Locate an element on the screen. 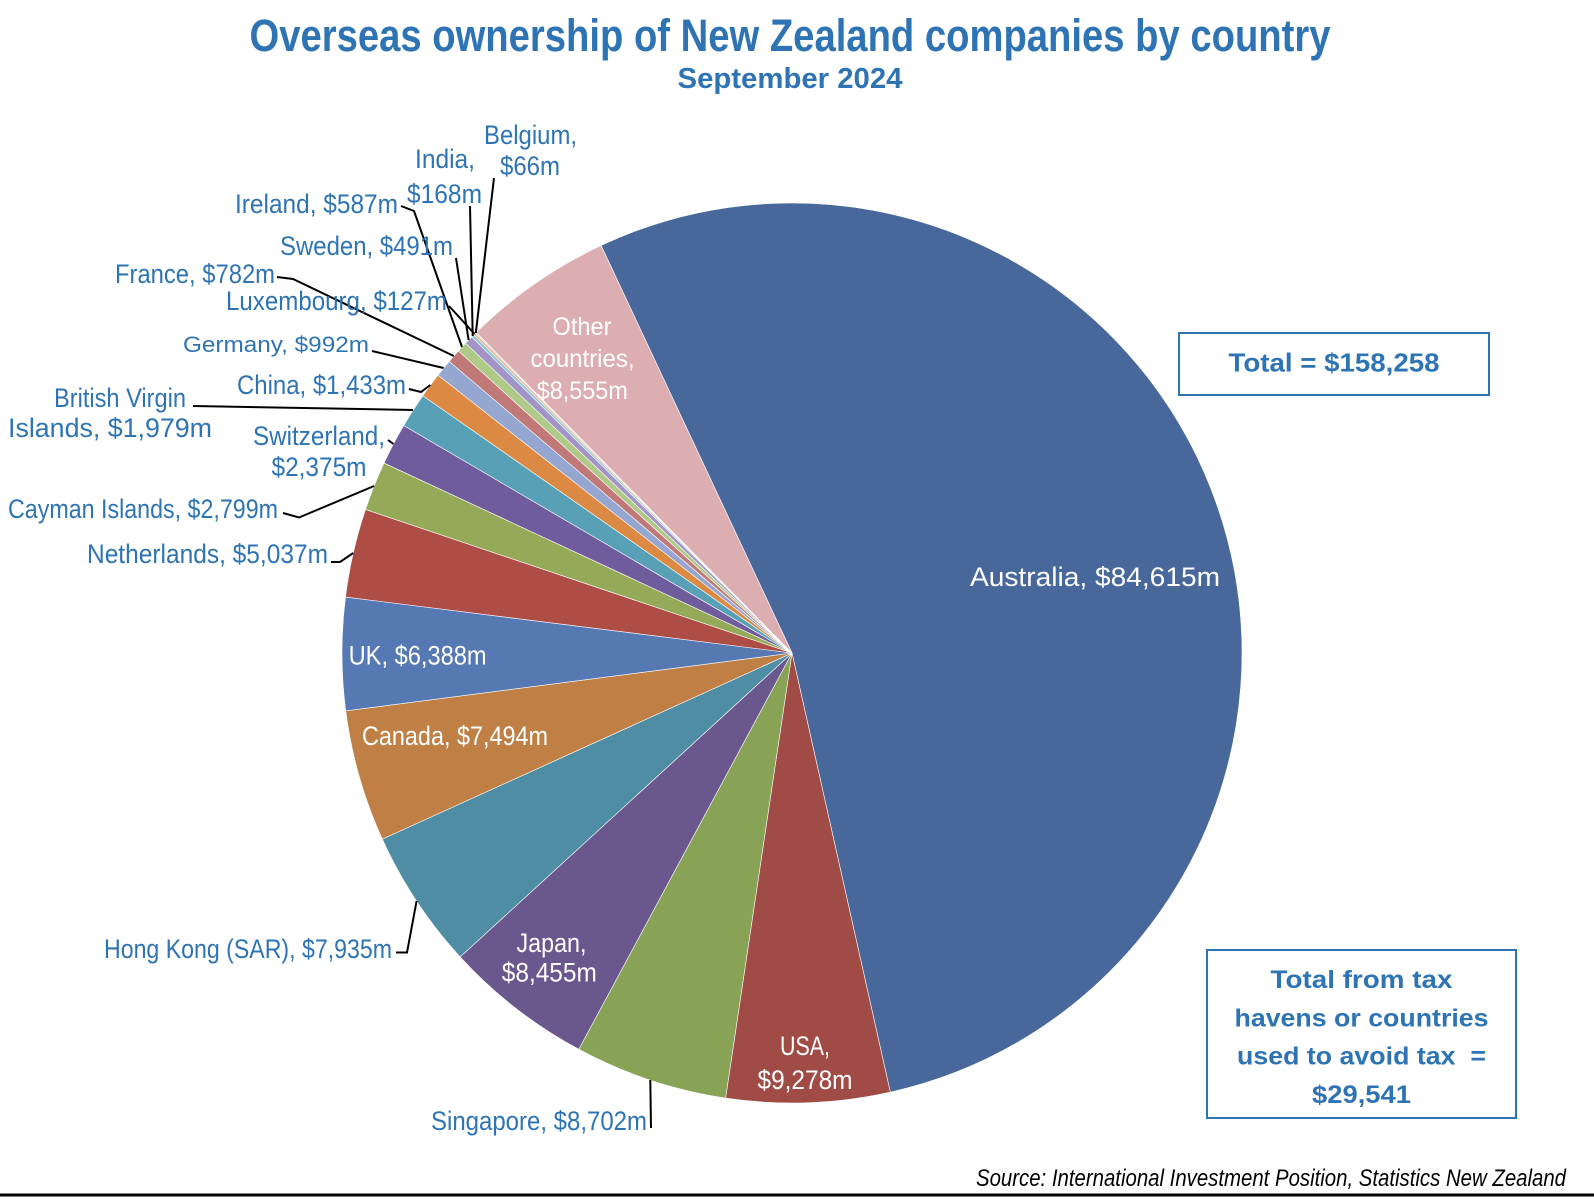 The width and height of the screenshot is (1594, 1200). svg-text: Hong Kong (SAR), $7,935m is located at coordinates (248, 949).